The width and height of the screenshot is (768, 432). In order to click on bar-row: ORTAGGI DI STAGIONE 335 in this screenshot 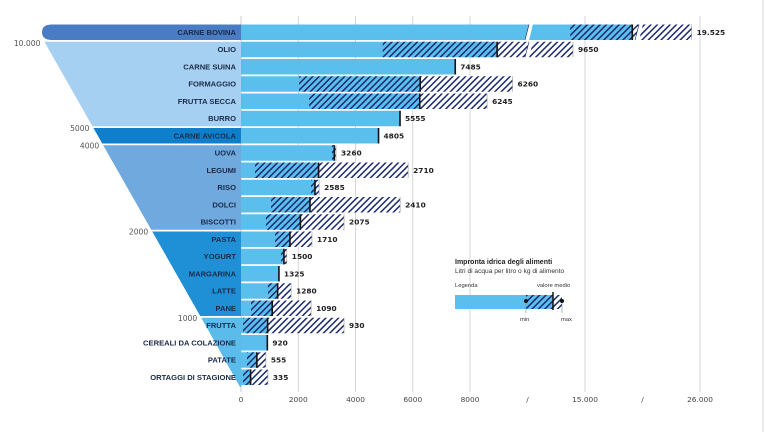, I will do `click(219, 377)`.